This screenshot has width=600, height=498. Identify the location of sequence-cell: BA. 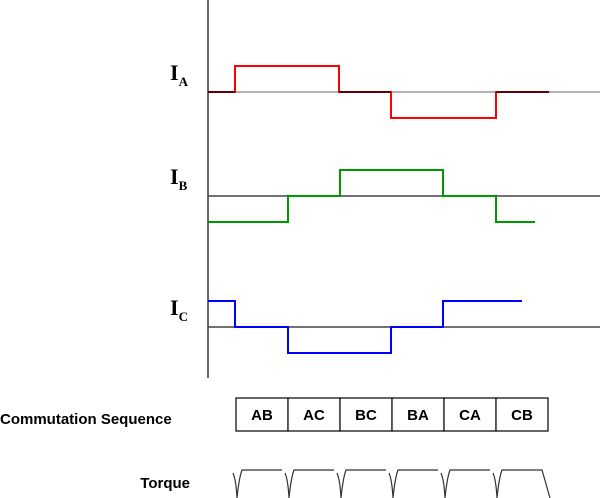
(418, 414).